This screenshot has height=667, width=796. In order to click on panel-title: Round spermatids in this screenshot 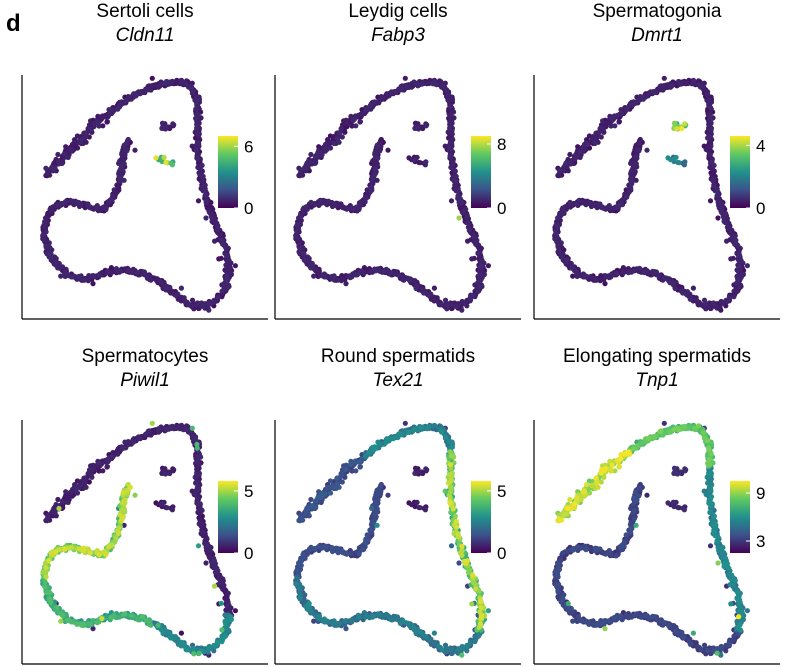, I will do `click(398, 357)`.